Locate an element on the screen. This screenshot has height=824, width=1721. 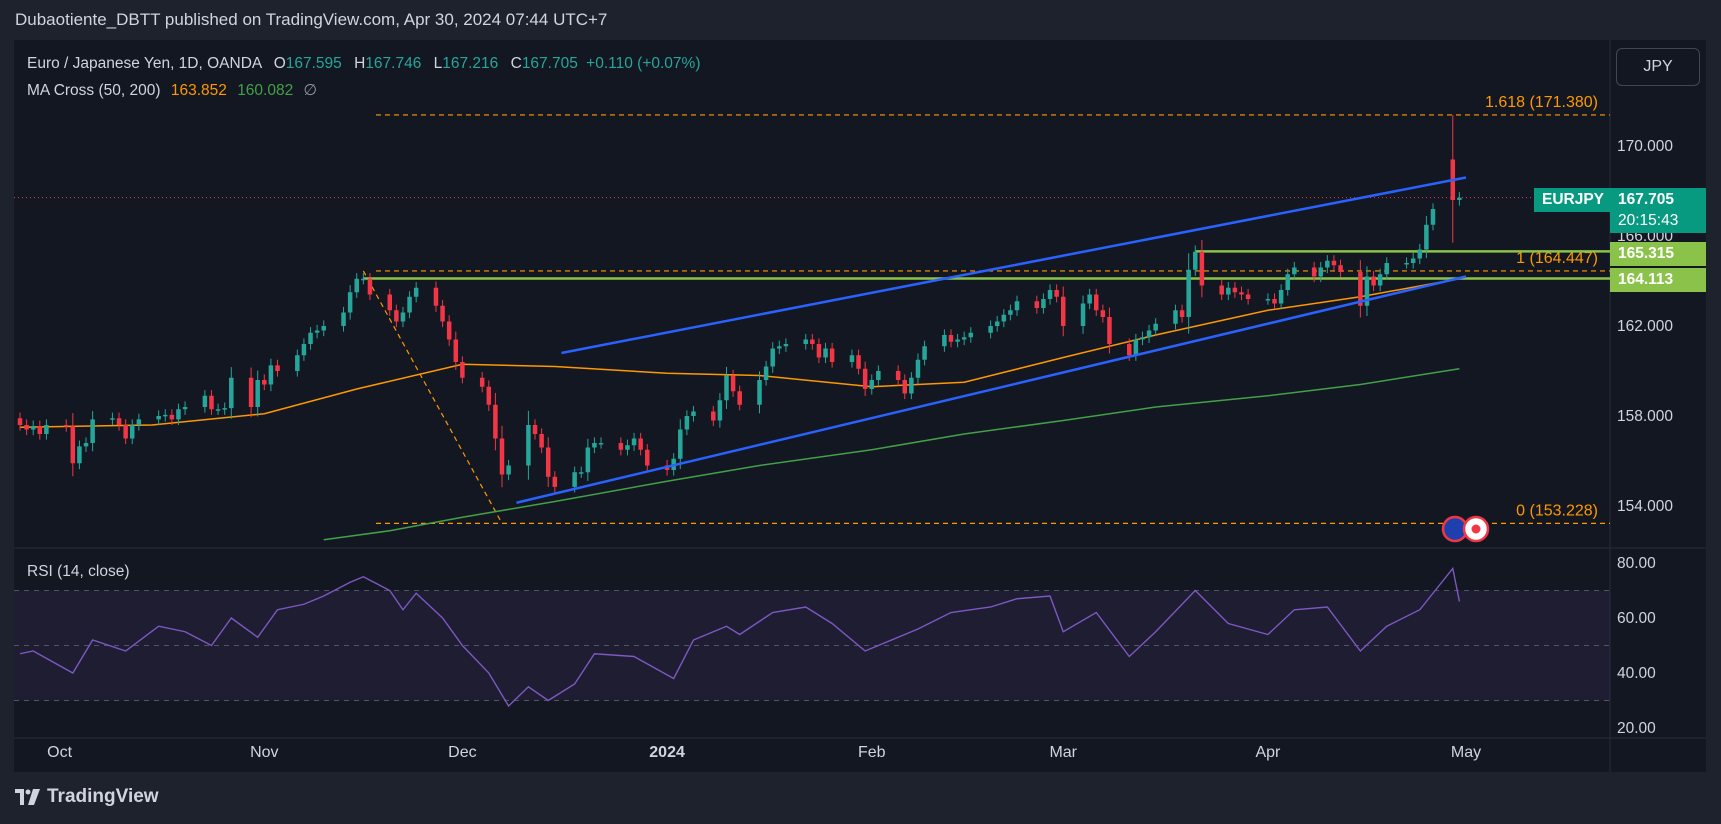
currency-button: JPY is located at coordinates (1658, 67).